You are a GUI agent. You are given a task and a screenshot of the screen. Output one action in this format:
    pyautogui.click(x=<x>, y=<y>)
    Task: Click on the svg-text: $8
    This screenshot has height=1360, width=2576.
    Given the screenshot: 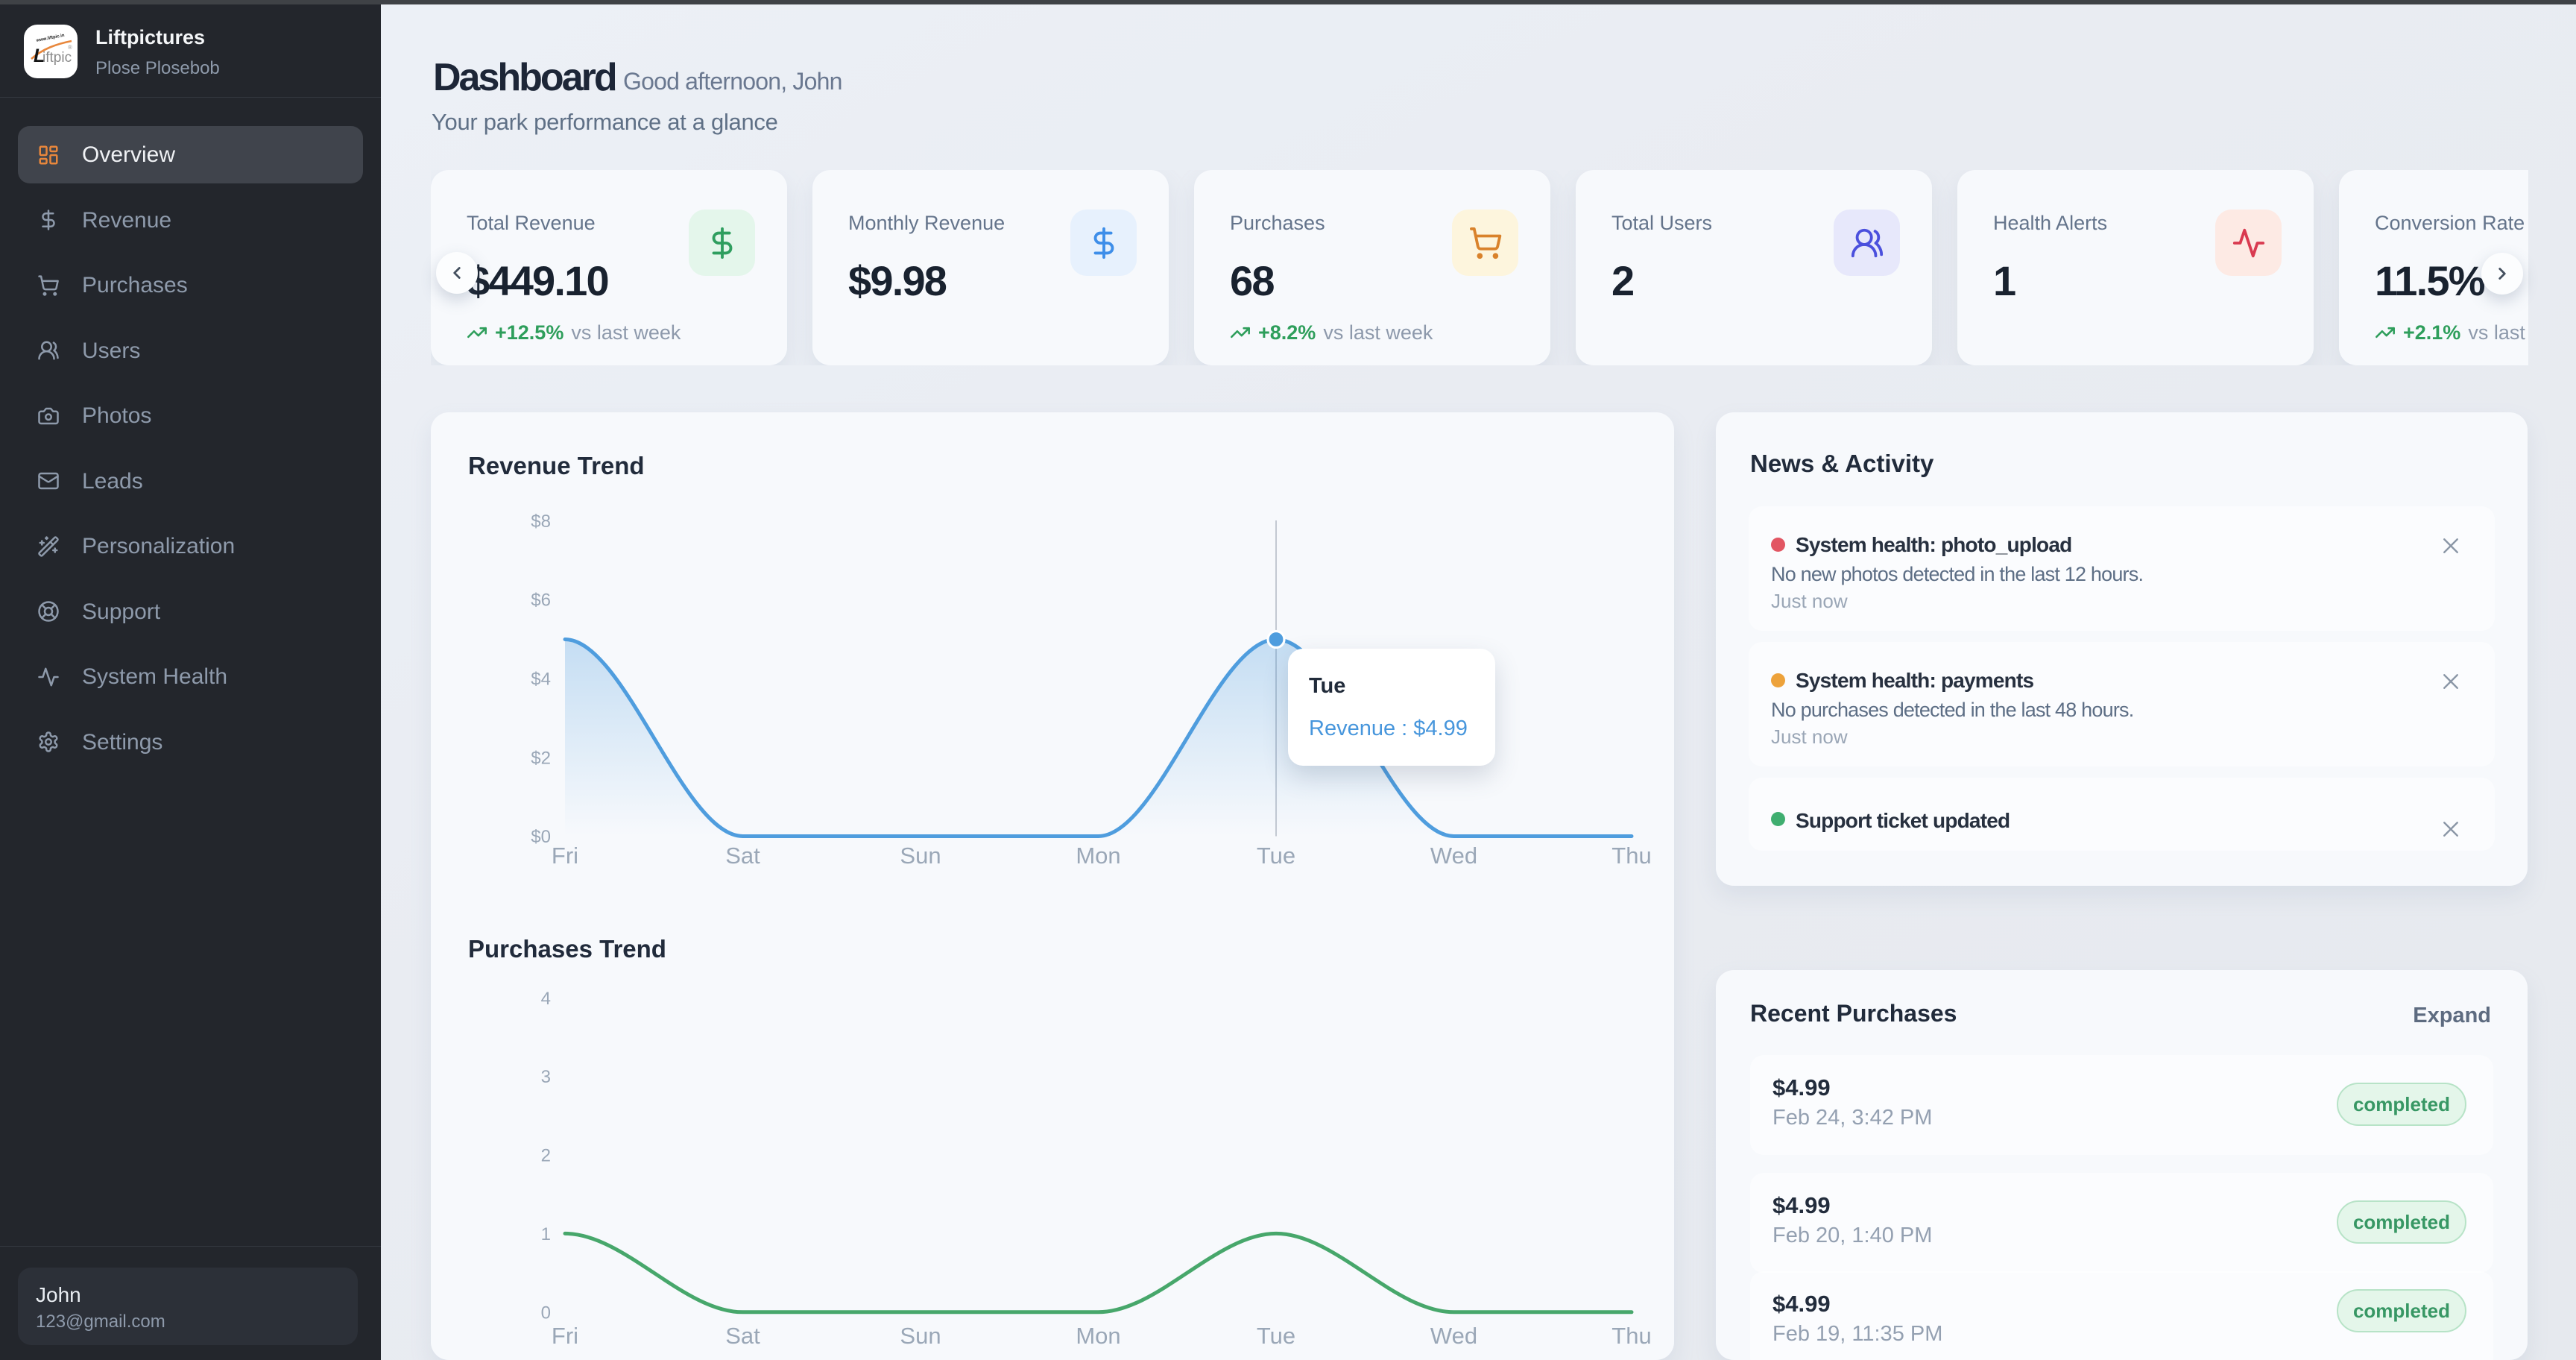 What is the action you would take?
    pyautogui.click(x=541, y=521)
    